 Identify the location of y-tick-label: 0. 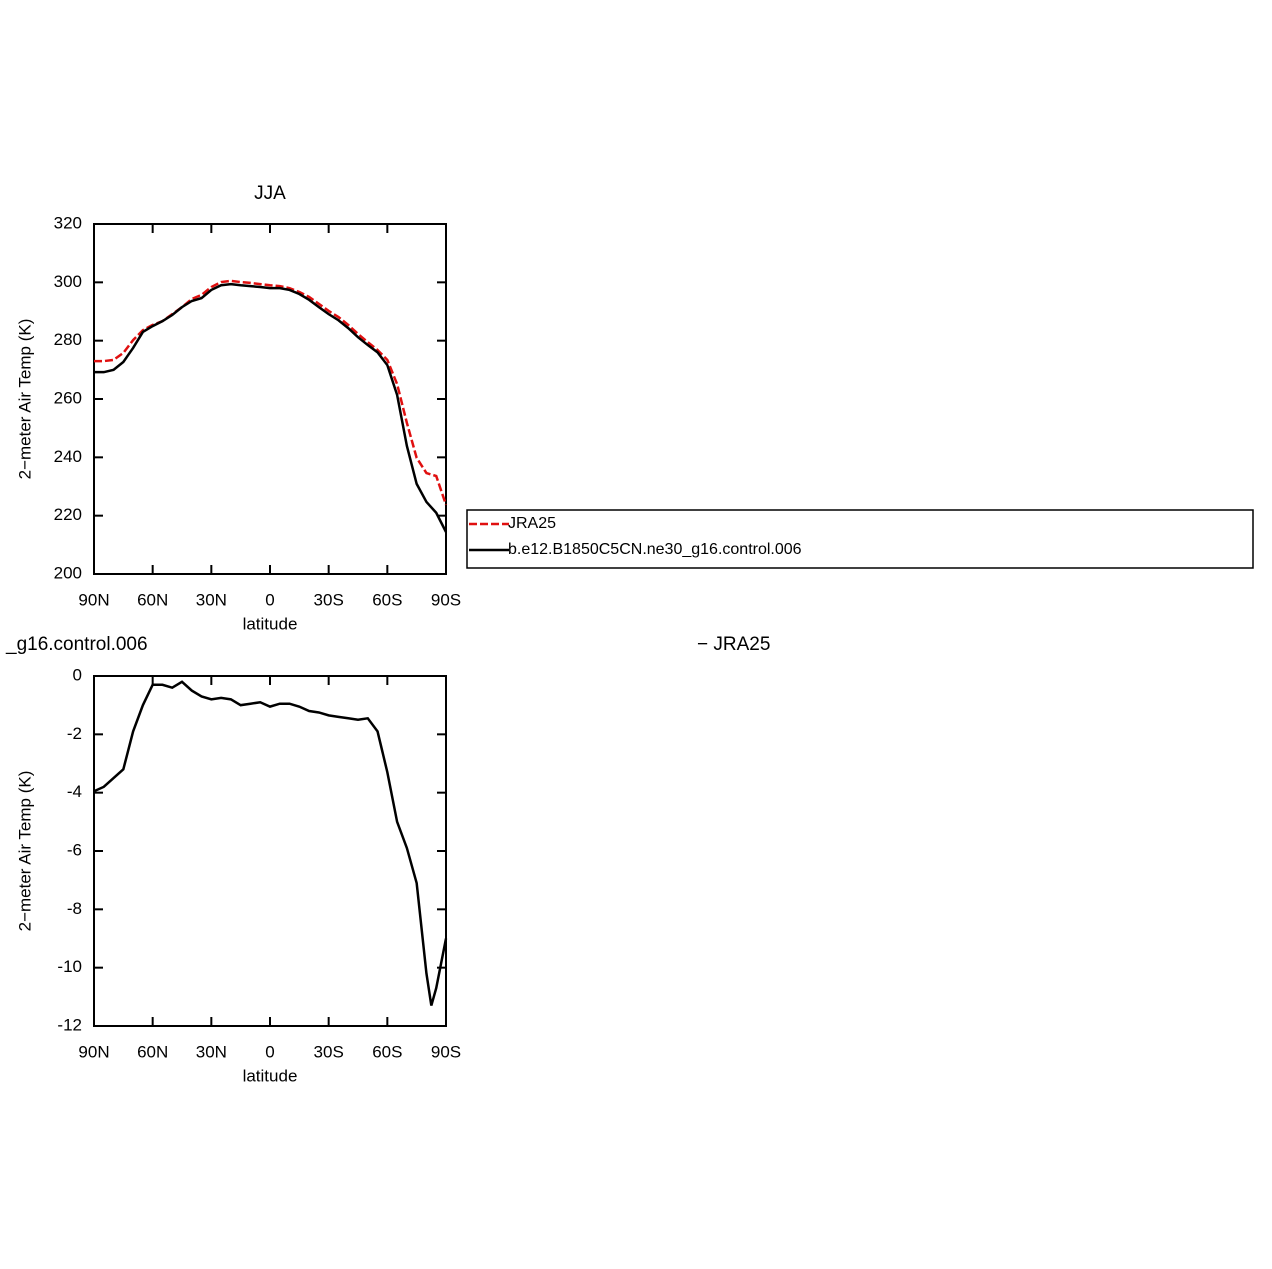
(77, 674).